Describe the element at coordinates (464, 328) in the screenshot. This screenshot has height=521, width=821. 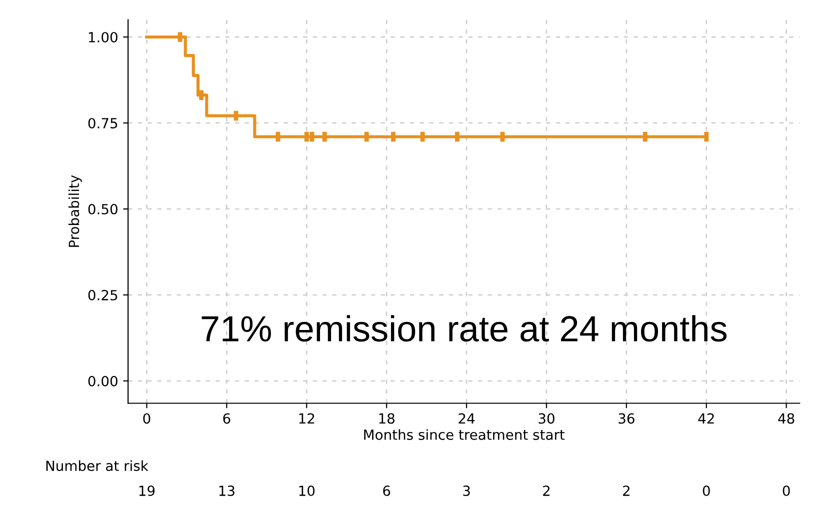
I see `annotation: 71% remission rate at 24 months` at that location.